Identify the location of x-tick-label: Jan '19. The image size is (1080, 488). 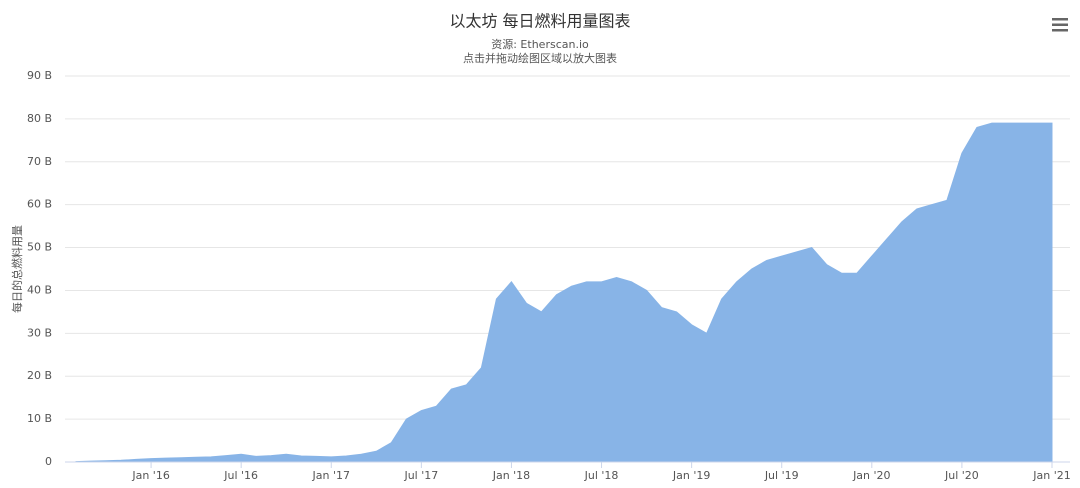
(691, 475).